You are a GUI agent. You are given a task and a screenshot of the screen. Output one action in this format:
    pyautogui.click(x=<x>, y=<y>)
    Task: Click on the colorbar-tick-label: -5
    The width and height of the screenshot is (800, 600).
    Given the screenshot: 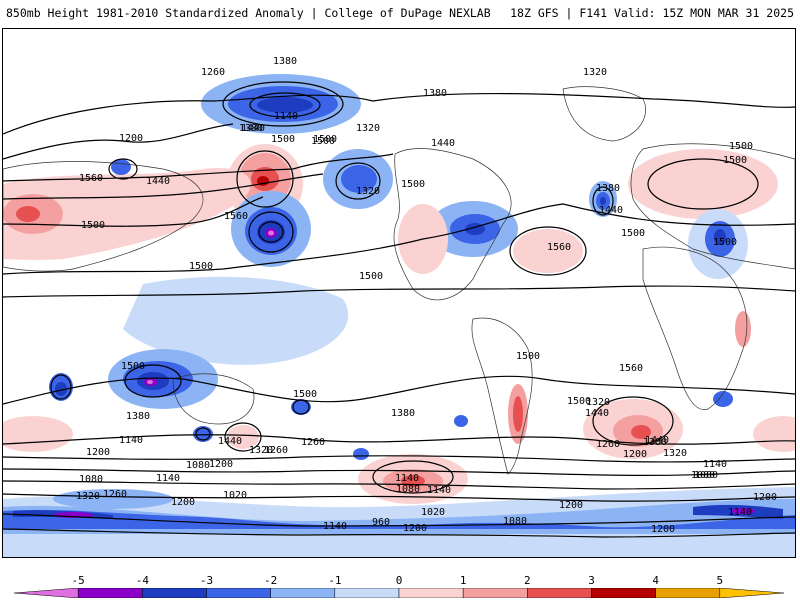 What is the action you would take?
    pyautogui.click(x=78, y=580)
    